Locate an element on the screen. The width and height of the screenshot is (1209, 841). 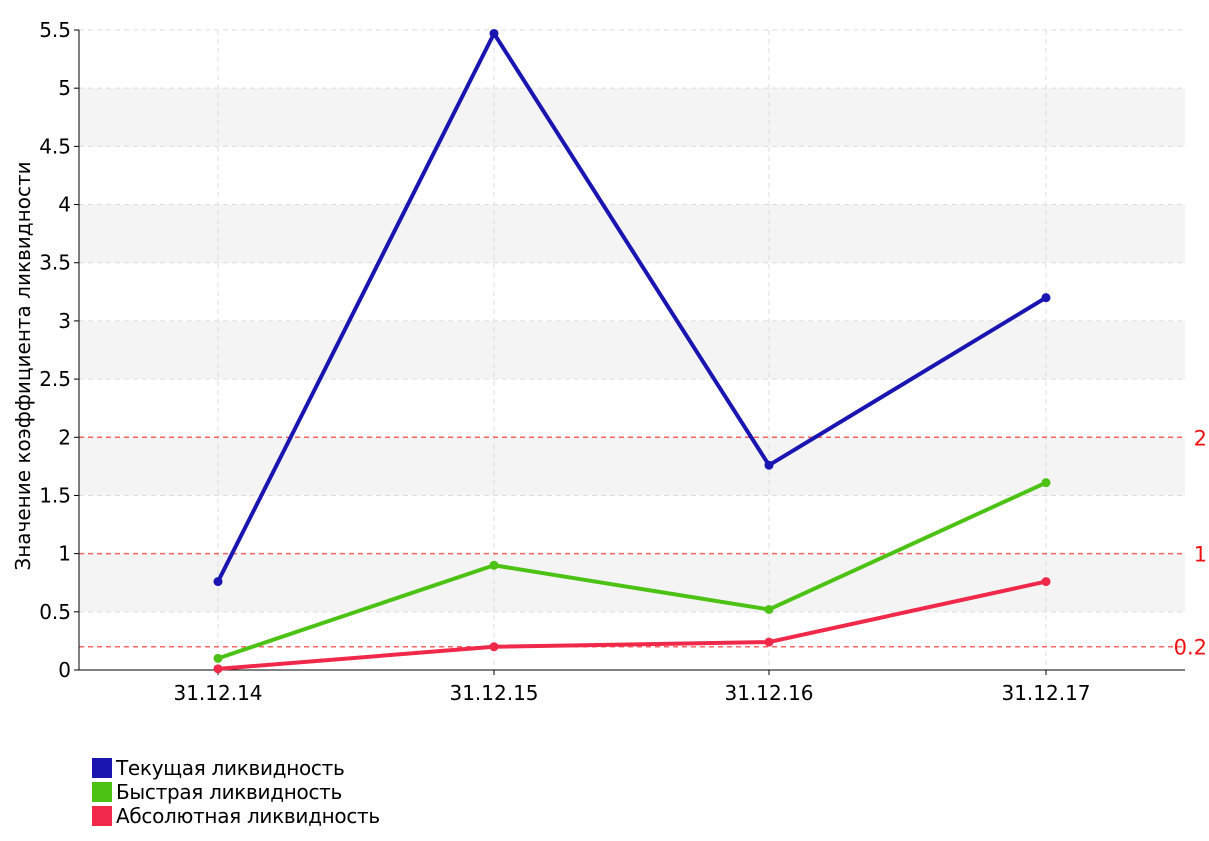
y-tick-label: 3 is located at coordinates (64, 321).